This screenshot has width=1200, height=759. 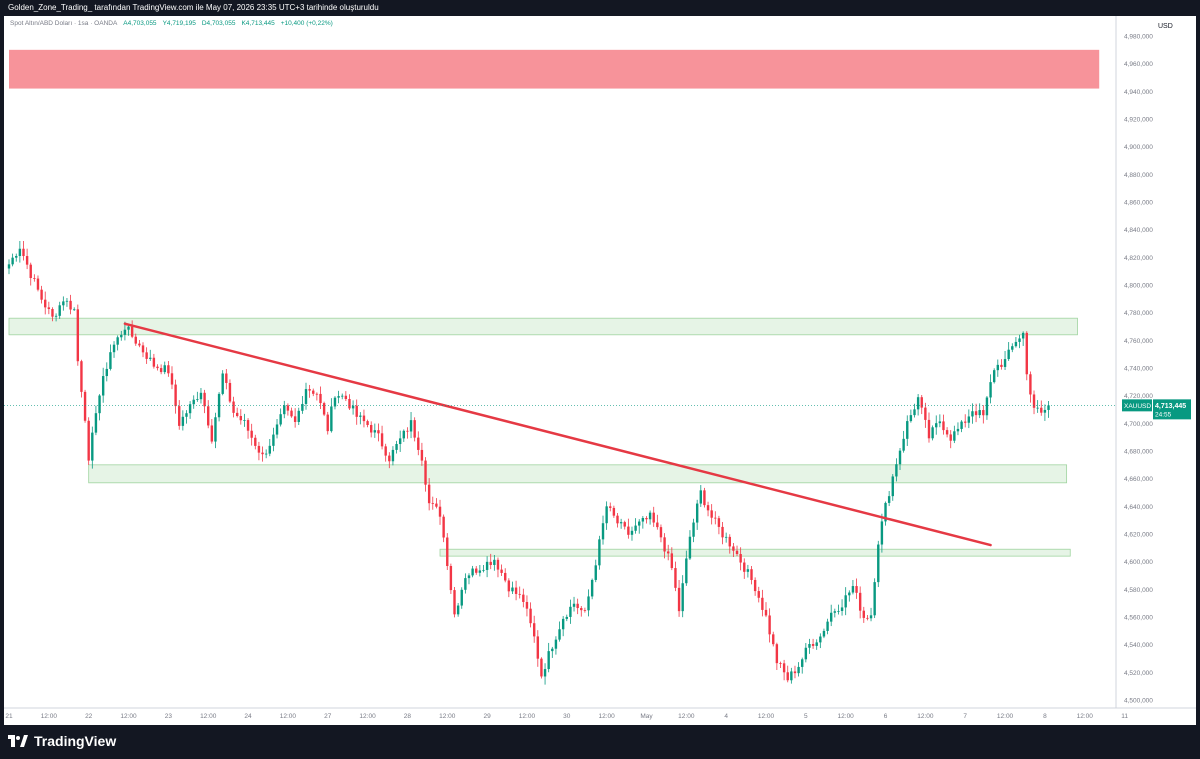 I want to click on x-tick-label: 29, so click(x=487, y=716).